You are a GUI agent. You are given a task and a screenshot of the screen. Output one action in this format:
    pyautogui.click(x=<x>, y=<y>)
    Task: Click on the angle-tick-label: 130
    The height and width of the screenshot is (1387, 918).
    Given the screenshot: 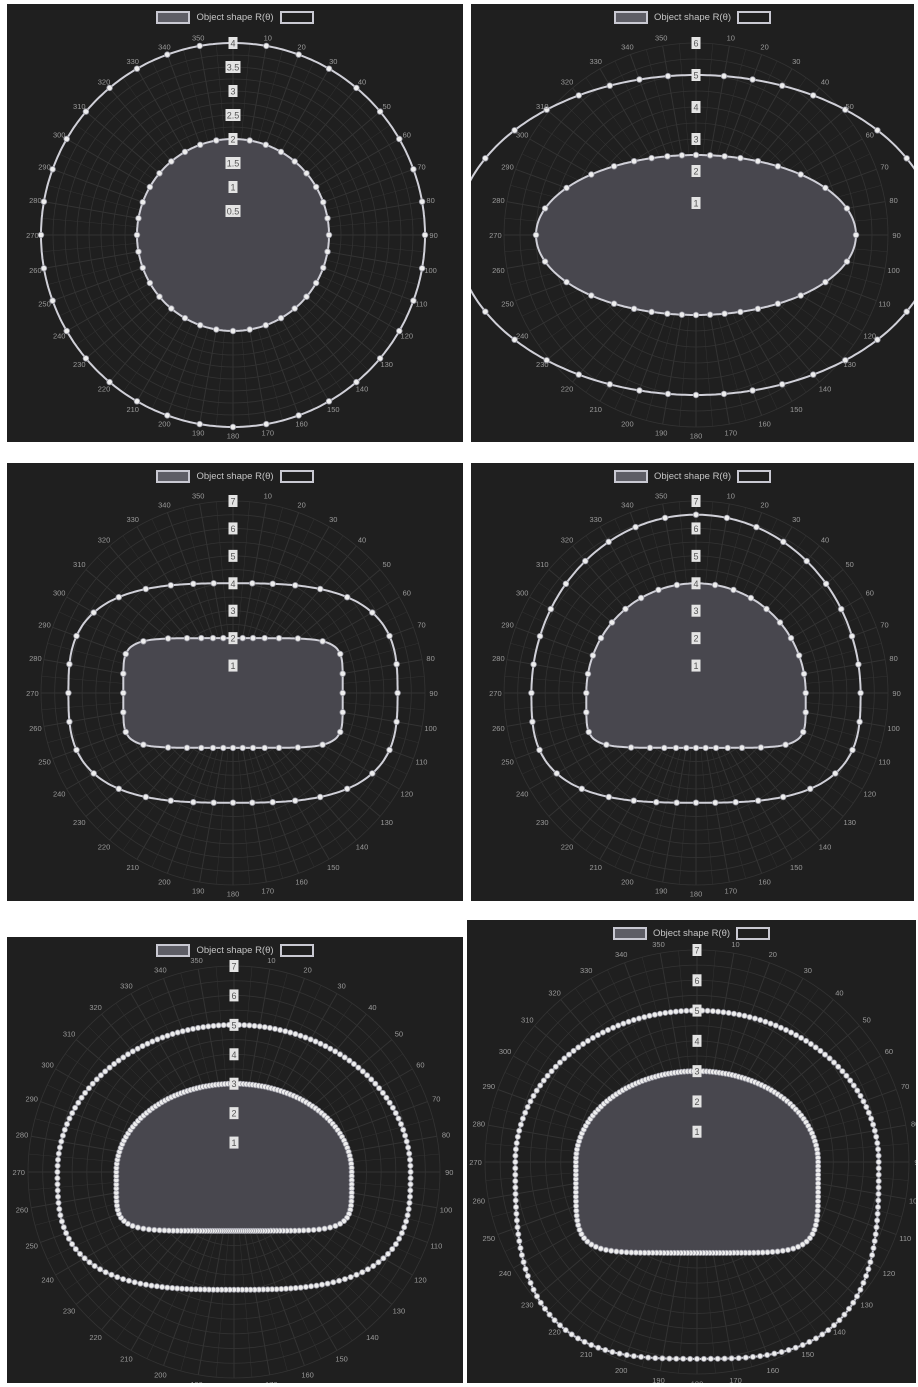 What is the action you would take?
    pyautogui.click(x=849, y=822)
    